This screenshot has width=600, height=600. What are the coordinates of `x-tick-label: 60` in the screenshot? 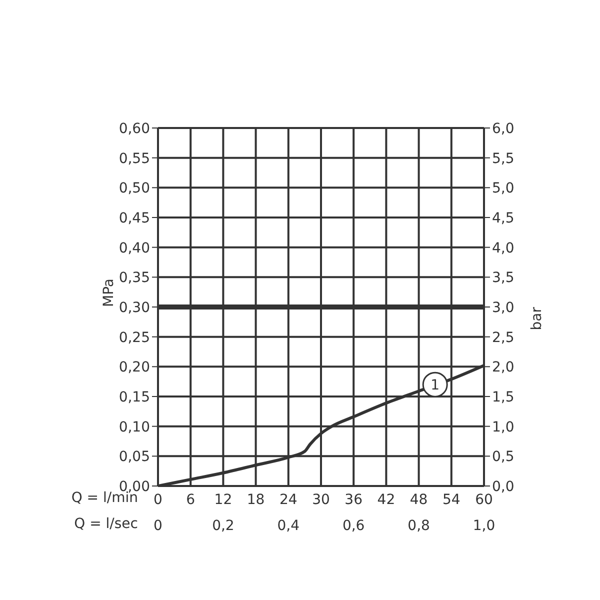 It's located at (484, 500).